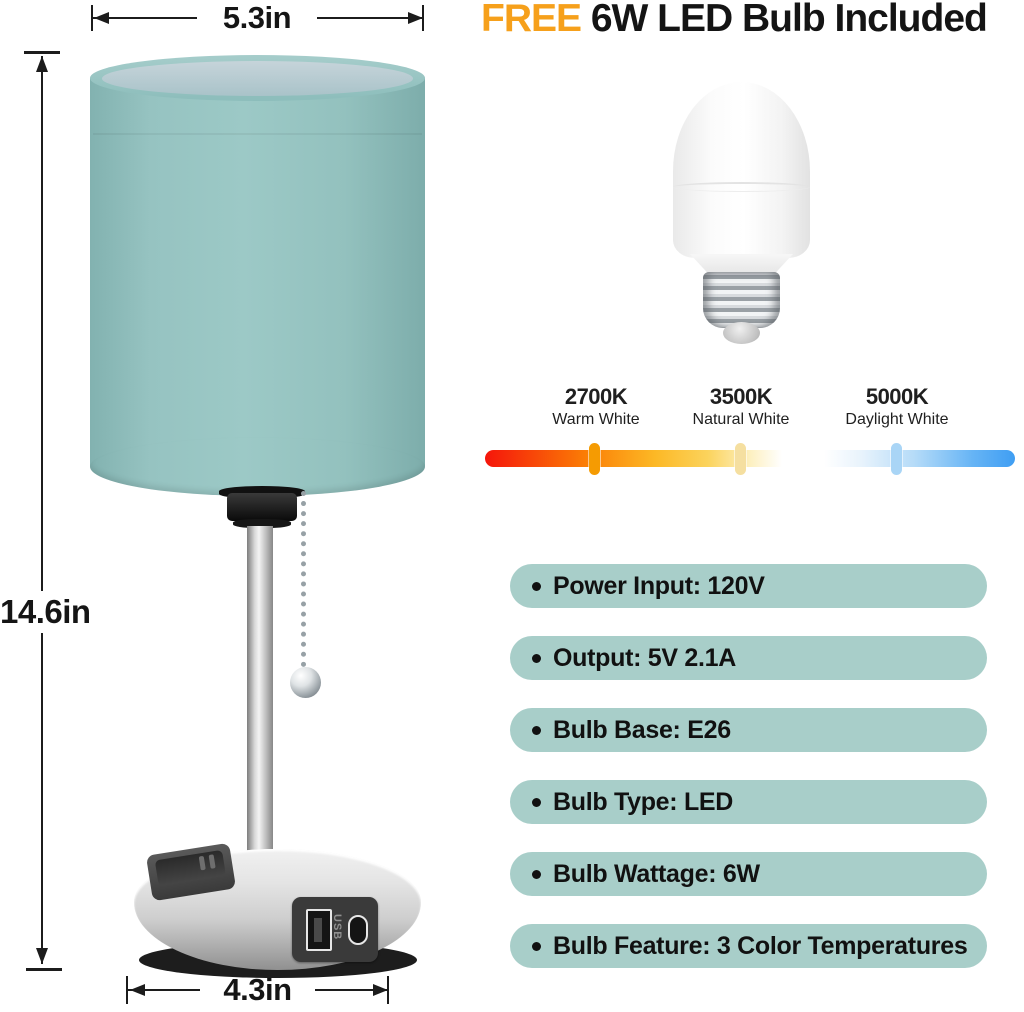 The width and height of the screenshot is (1024, 1012). What do you see at coordinates (380, 990) in the screenshot?
I see `base-arrow-right-icon` at bounding box center [380, 990].